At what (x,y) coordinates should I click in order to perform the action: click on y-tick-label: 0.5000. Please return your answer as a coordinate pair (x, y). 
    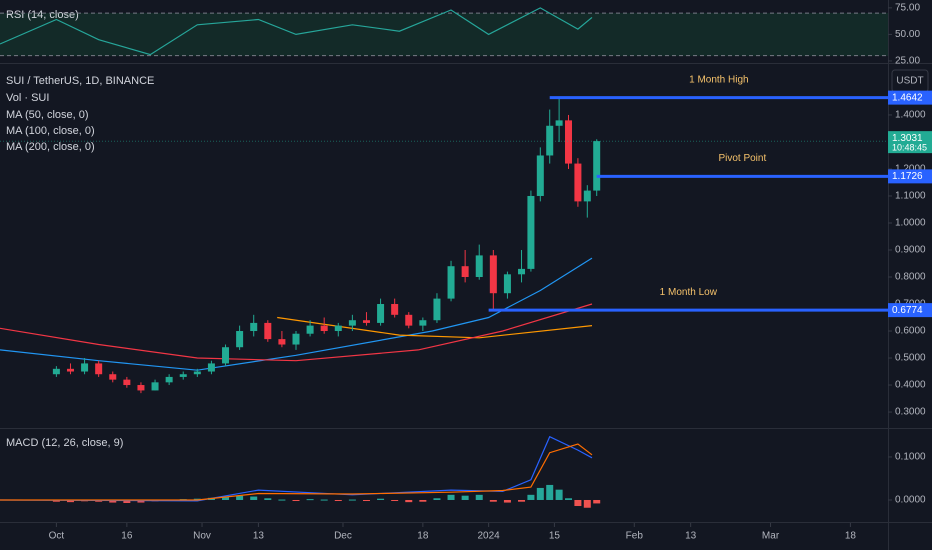
    Looking at the image, I should click on (910, 358).